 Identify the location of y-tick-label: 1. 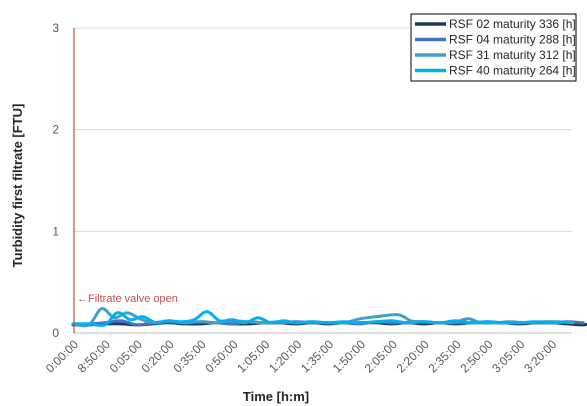
(55, 231).